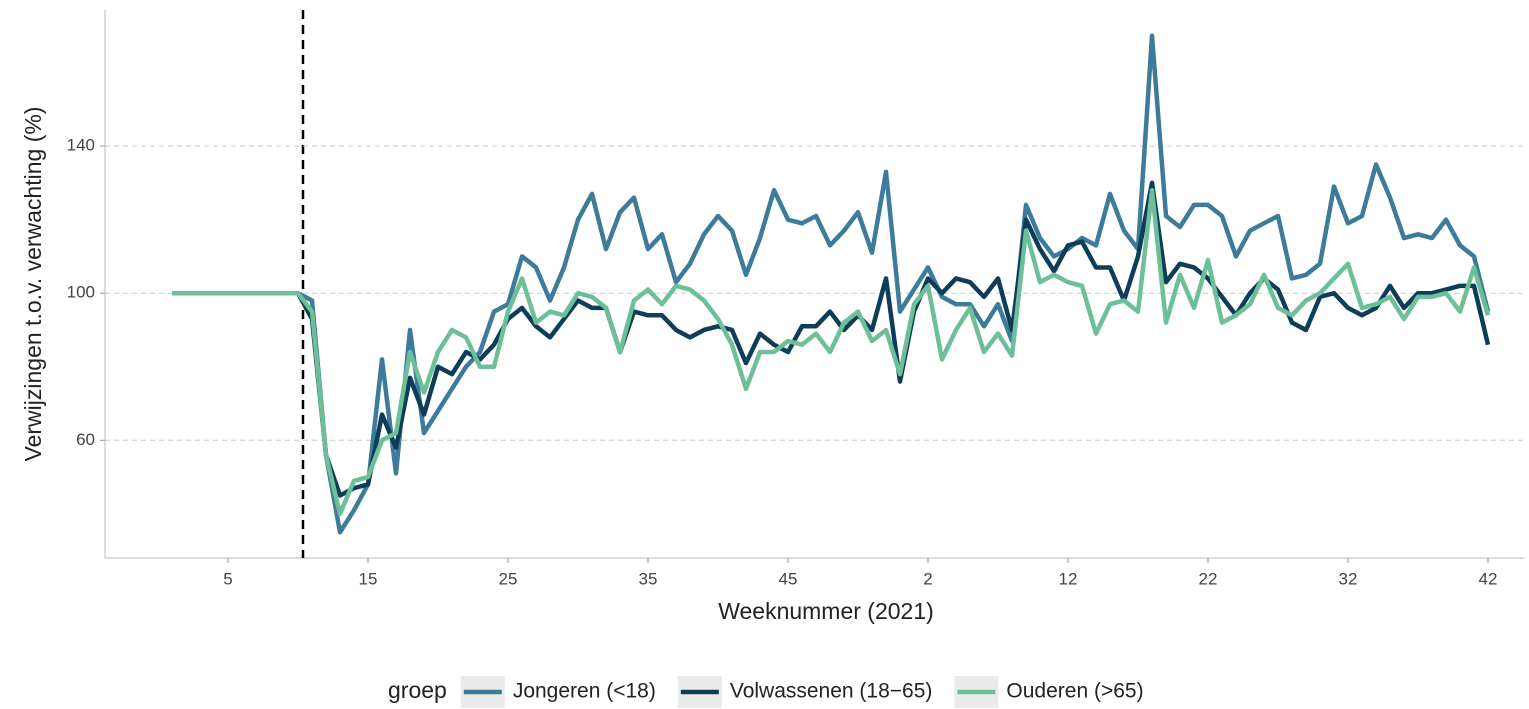  I want to click on y-axis-title: Verwijzingen t.o.v. verwachting (%), so click(33, 284).